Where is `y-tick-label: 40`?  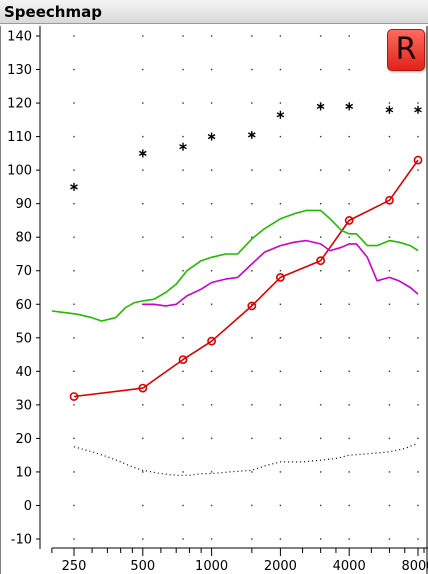 y-tick-label: 40 is located at coordinates (23, 372).